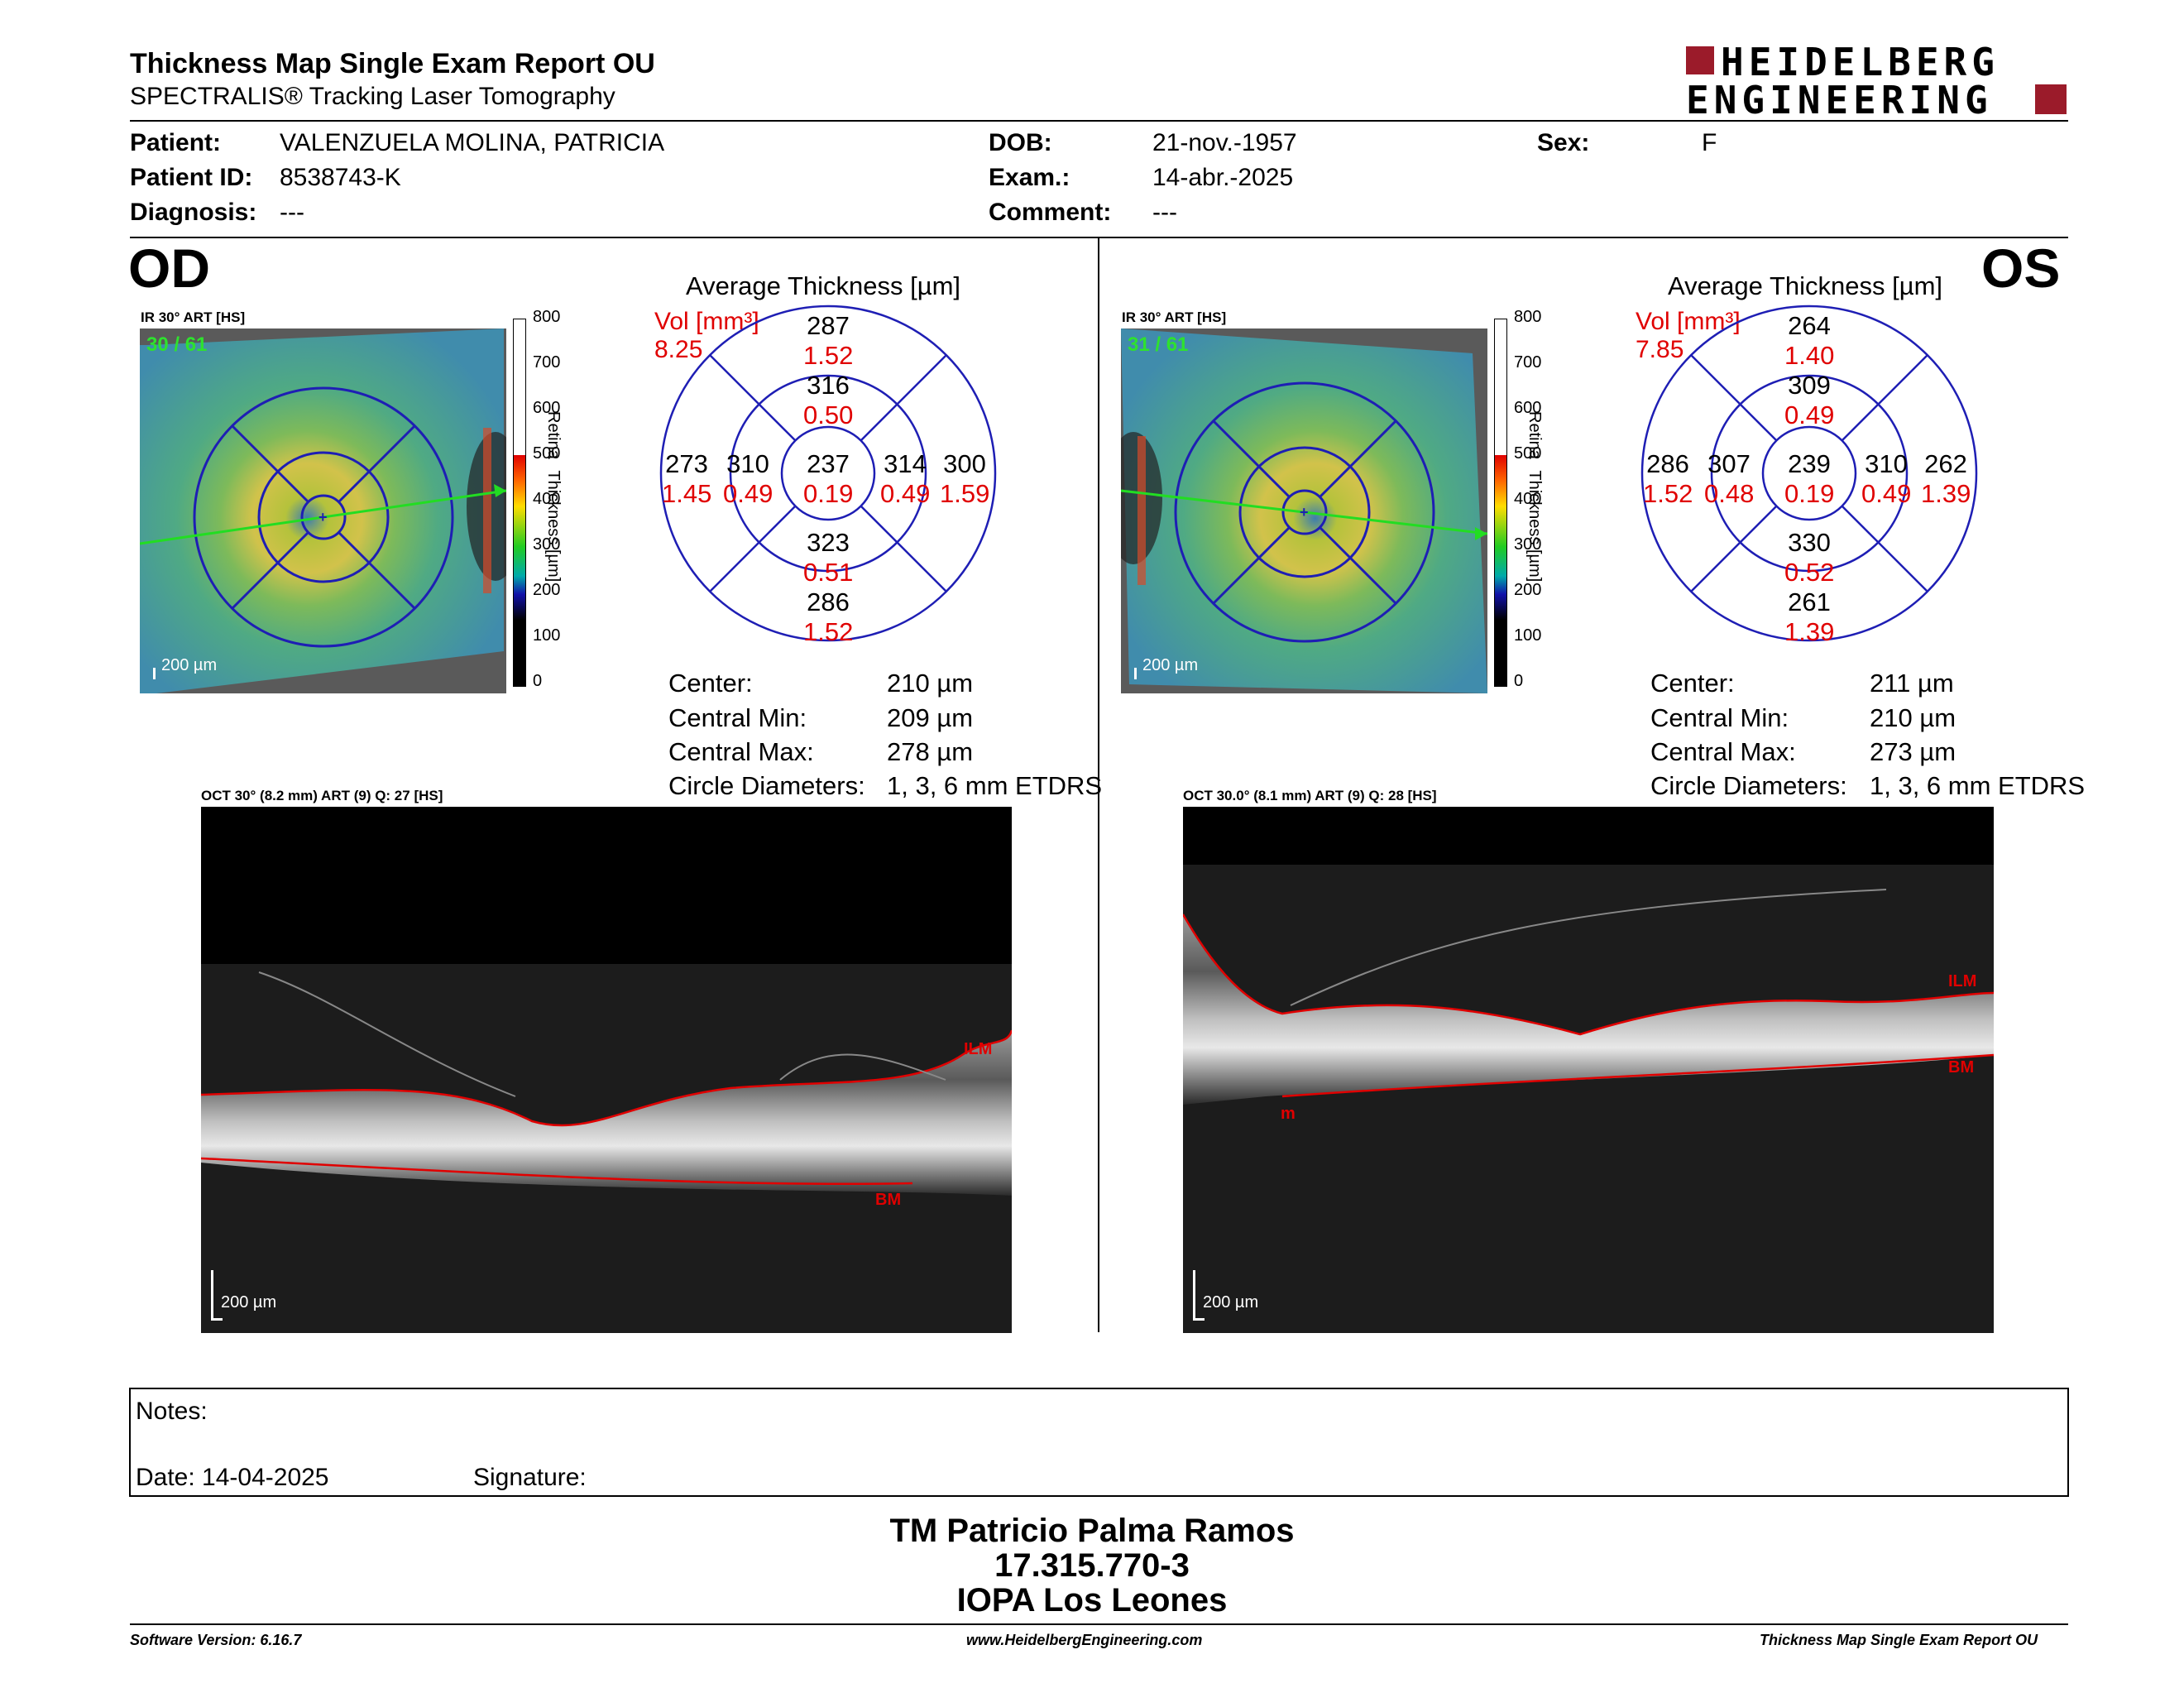  What do you see at coordinates (1170, 665) in the screenshot?
I see `scale-label-os: 200 µm` at bounding box center [1170, 665].